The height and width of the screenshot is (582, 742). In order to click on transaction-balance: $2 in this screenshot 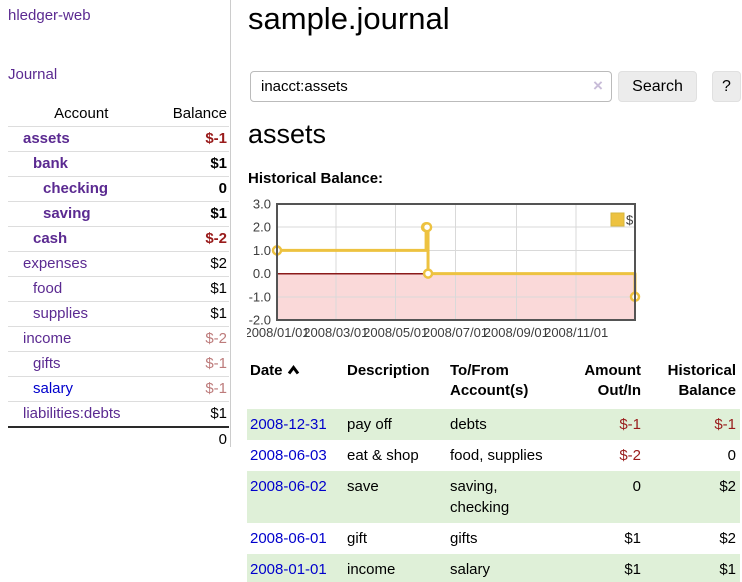, I will do `click(727, 538)`.